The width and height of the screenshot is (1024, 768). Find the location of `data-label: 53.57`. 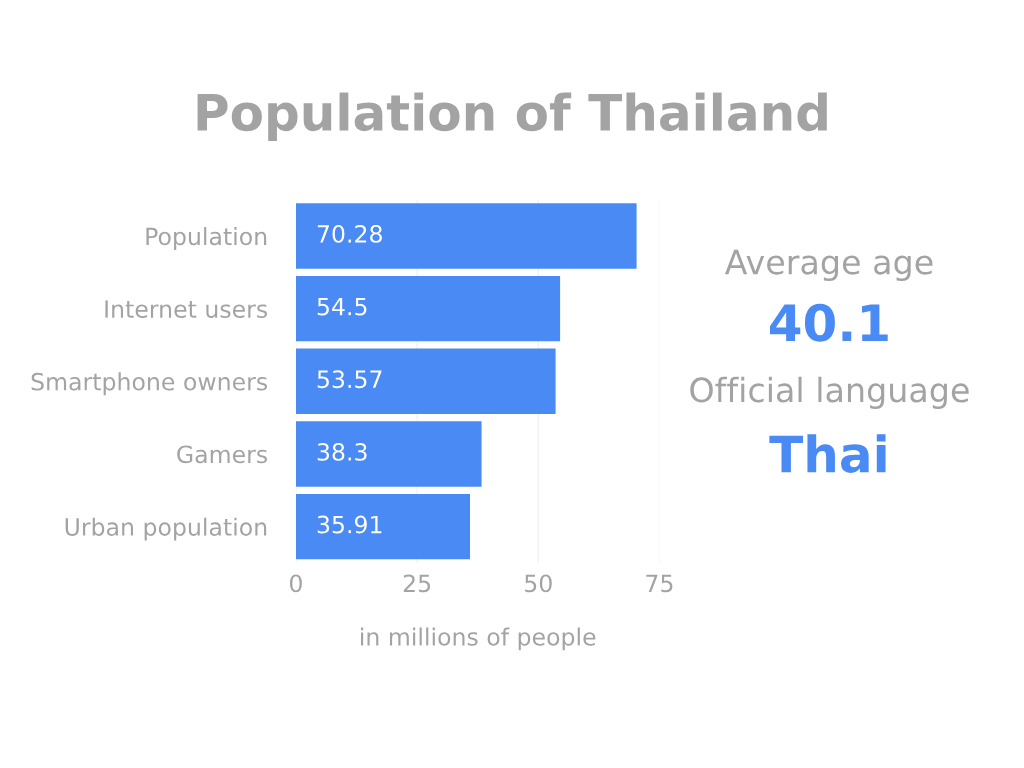

data-label: 53.57 is located at coordinates (349, 379).